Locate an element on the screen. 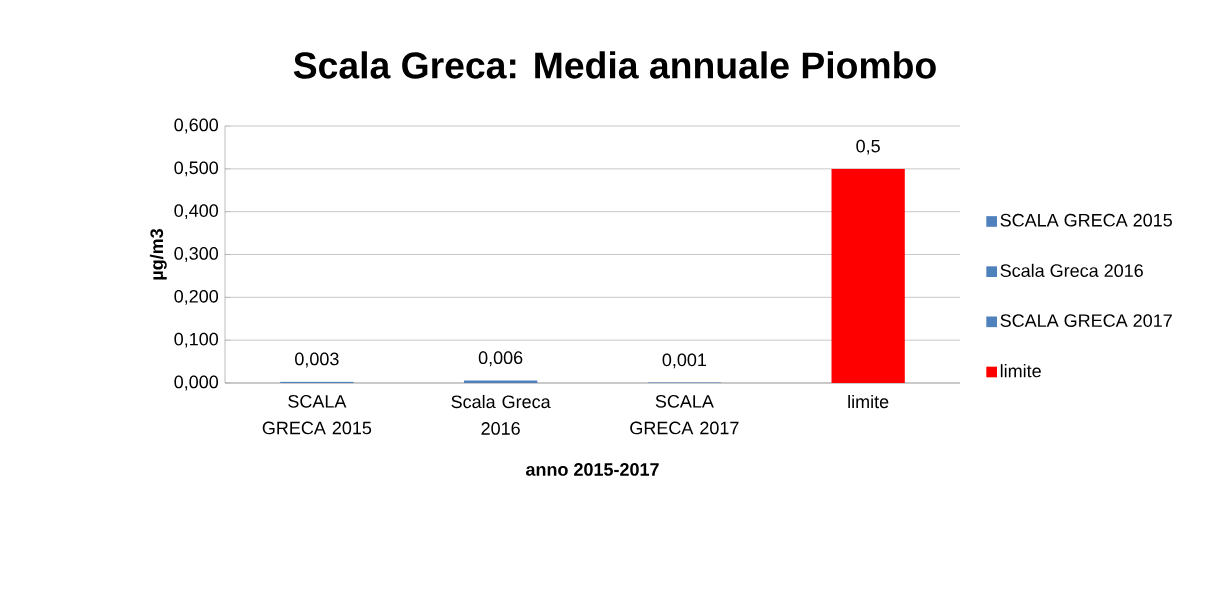  x-tick-label: SCALA GRECA 2015 is located at coordinates (317, 414).